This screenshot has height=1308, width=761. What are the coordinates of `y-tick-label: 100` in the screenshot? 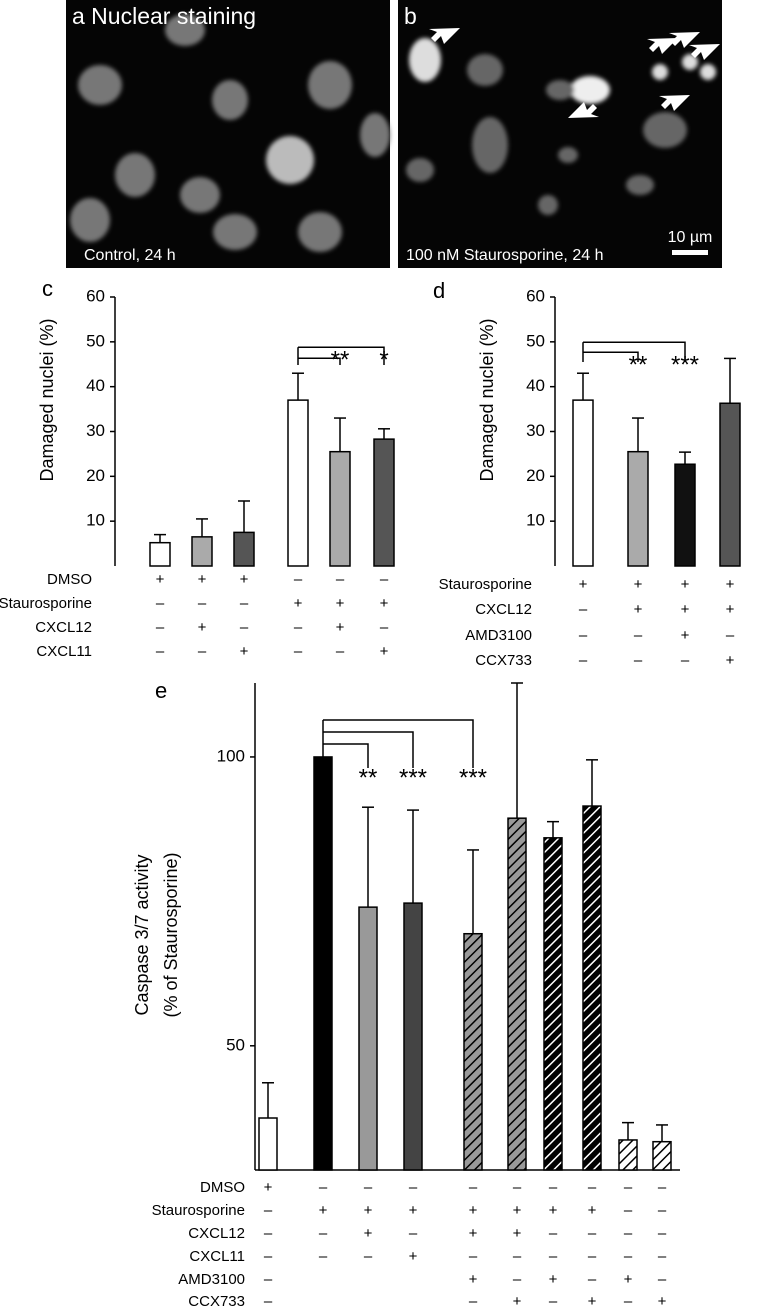 It's located at (231, 755).